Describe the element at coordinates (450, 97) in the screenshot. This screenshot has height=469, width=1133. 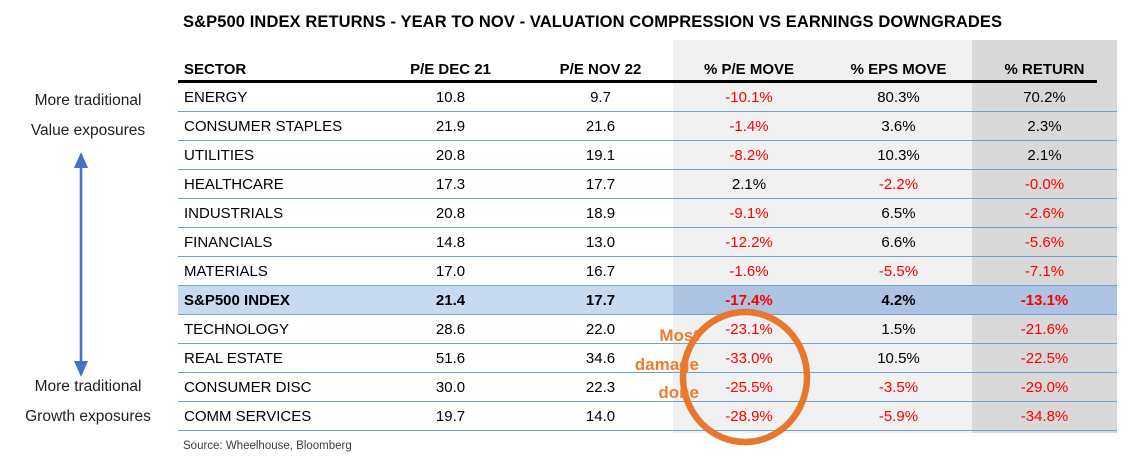
I see `value-cell: 10.8` at that location.